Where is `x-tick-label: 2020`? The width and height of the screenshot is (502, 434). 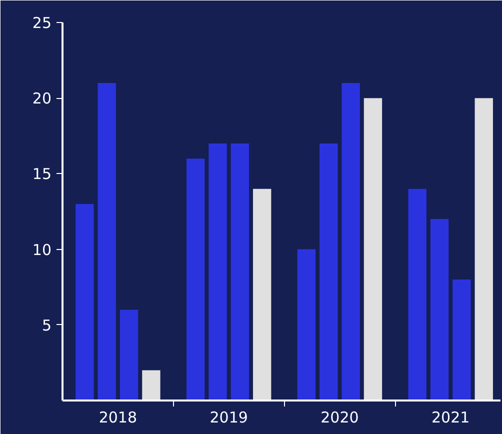 x-tick-label: 2020 is located at coordinates (339, 417).